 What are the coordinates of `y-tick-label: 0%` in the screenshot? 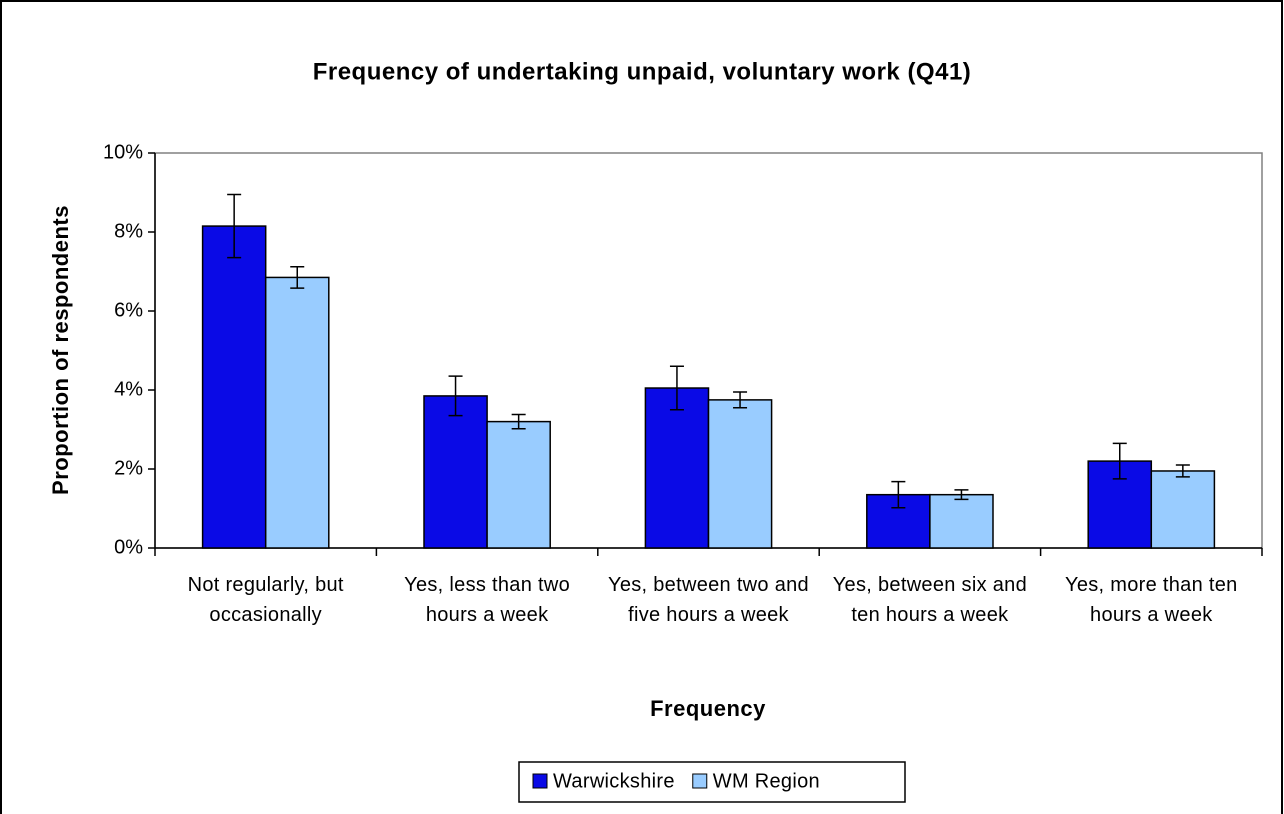 It's located at (128, 547).